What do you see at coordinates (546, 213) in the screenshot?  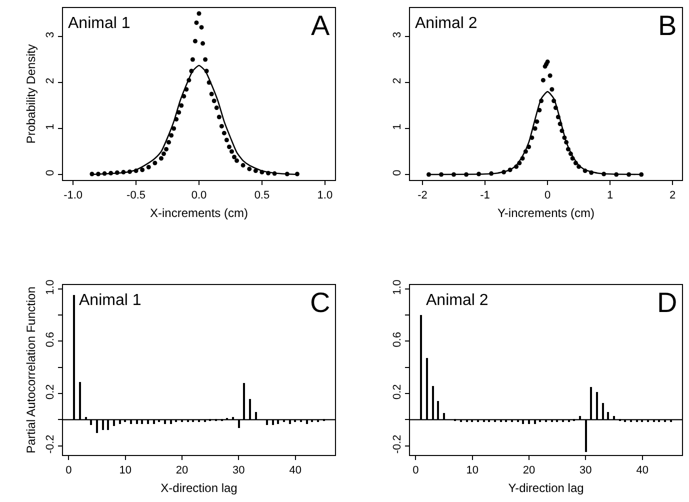 I see `x-axis-title: Y-increments (cm)` at bounding box center [546, 213].